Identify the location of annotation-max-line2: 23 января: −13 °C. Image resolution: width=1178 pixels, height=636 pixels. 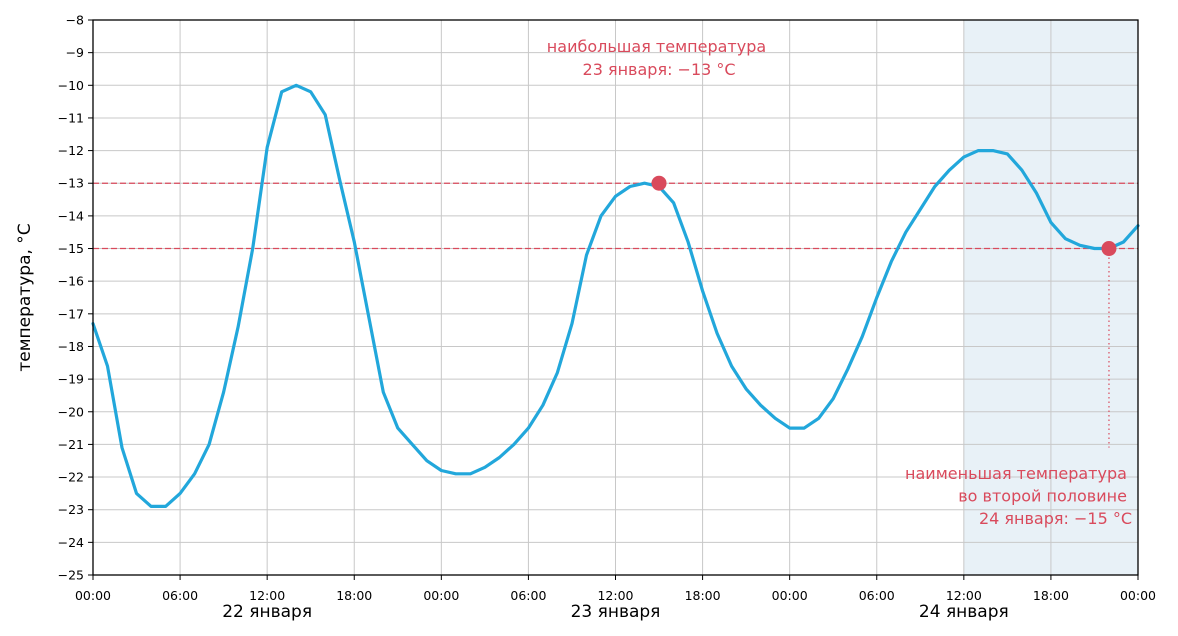
(659, 69).